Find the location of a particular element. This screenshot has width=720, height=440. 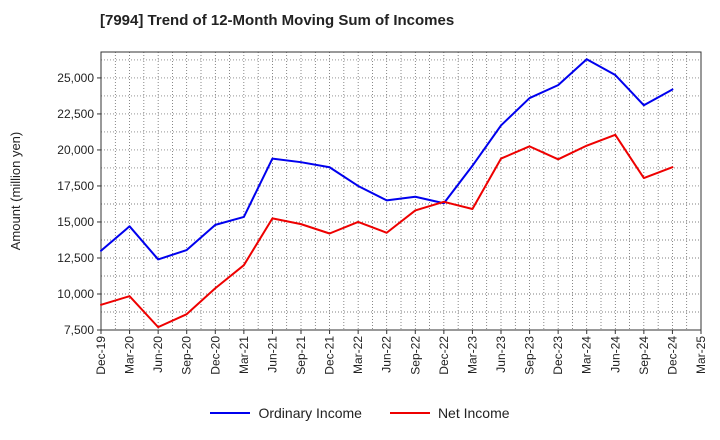

x-tick-label: Mar-24 is located at coordinates (587, 355).